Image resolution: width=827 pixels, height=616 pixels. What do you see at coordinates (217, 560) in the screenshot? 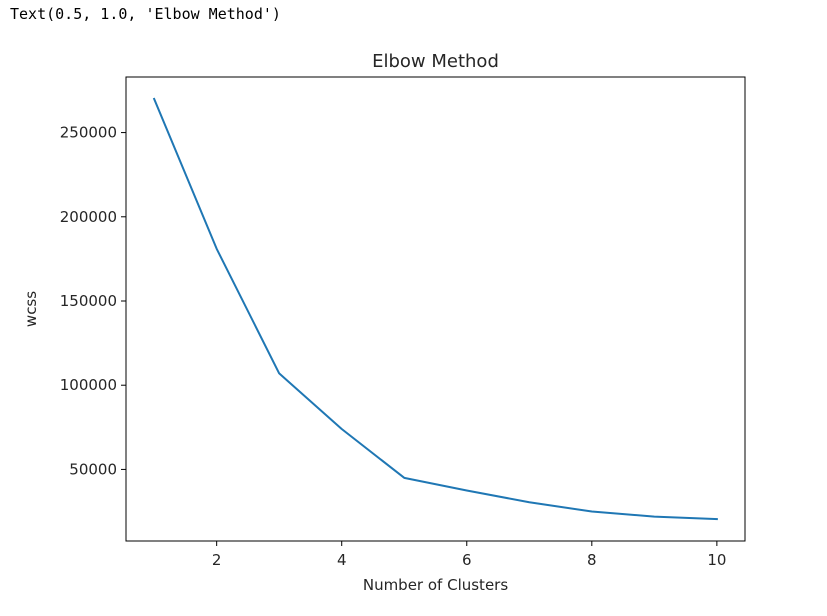
I see `x-tick-label: 2` at bounding box center [217, 560].